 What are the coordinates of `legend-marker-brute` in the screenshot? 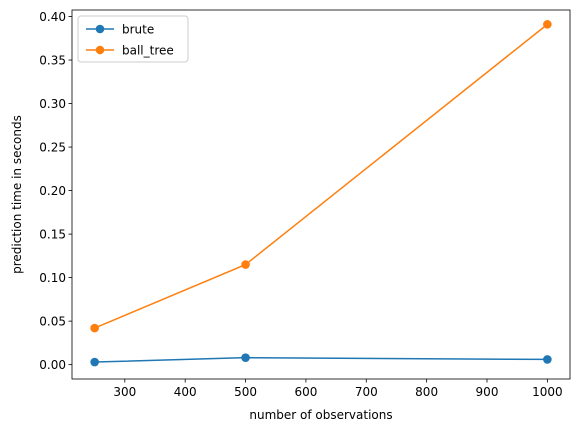 It's located at (100, 29).